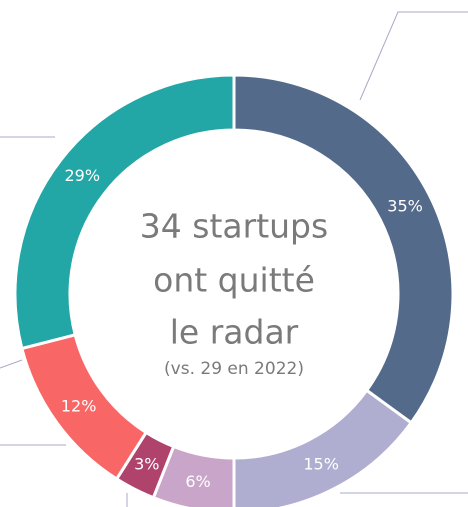 This screenshot has height=507, width=468. I want to click on data-label: 6%, so click(197, 481).